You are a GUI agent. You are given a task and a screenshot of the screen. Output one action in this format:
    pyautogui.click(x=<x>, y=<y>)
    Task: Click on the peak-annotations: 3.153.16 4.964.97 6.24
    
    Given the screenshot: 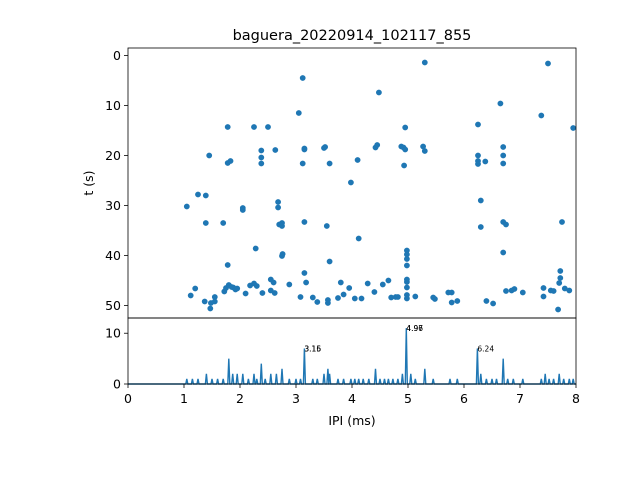 What is the action you would take?
    pyautogui.click(x=399, y=338)
    